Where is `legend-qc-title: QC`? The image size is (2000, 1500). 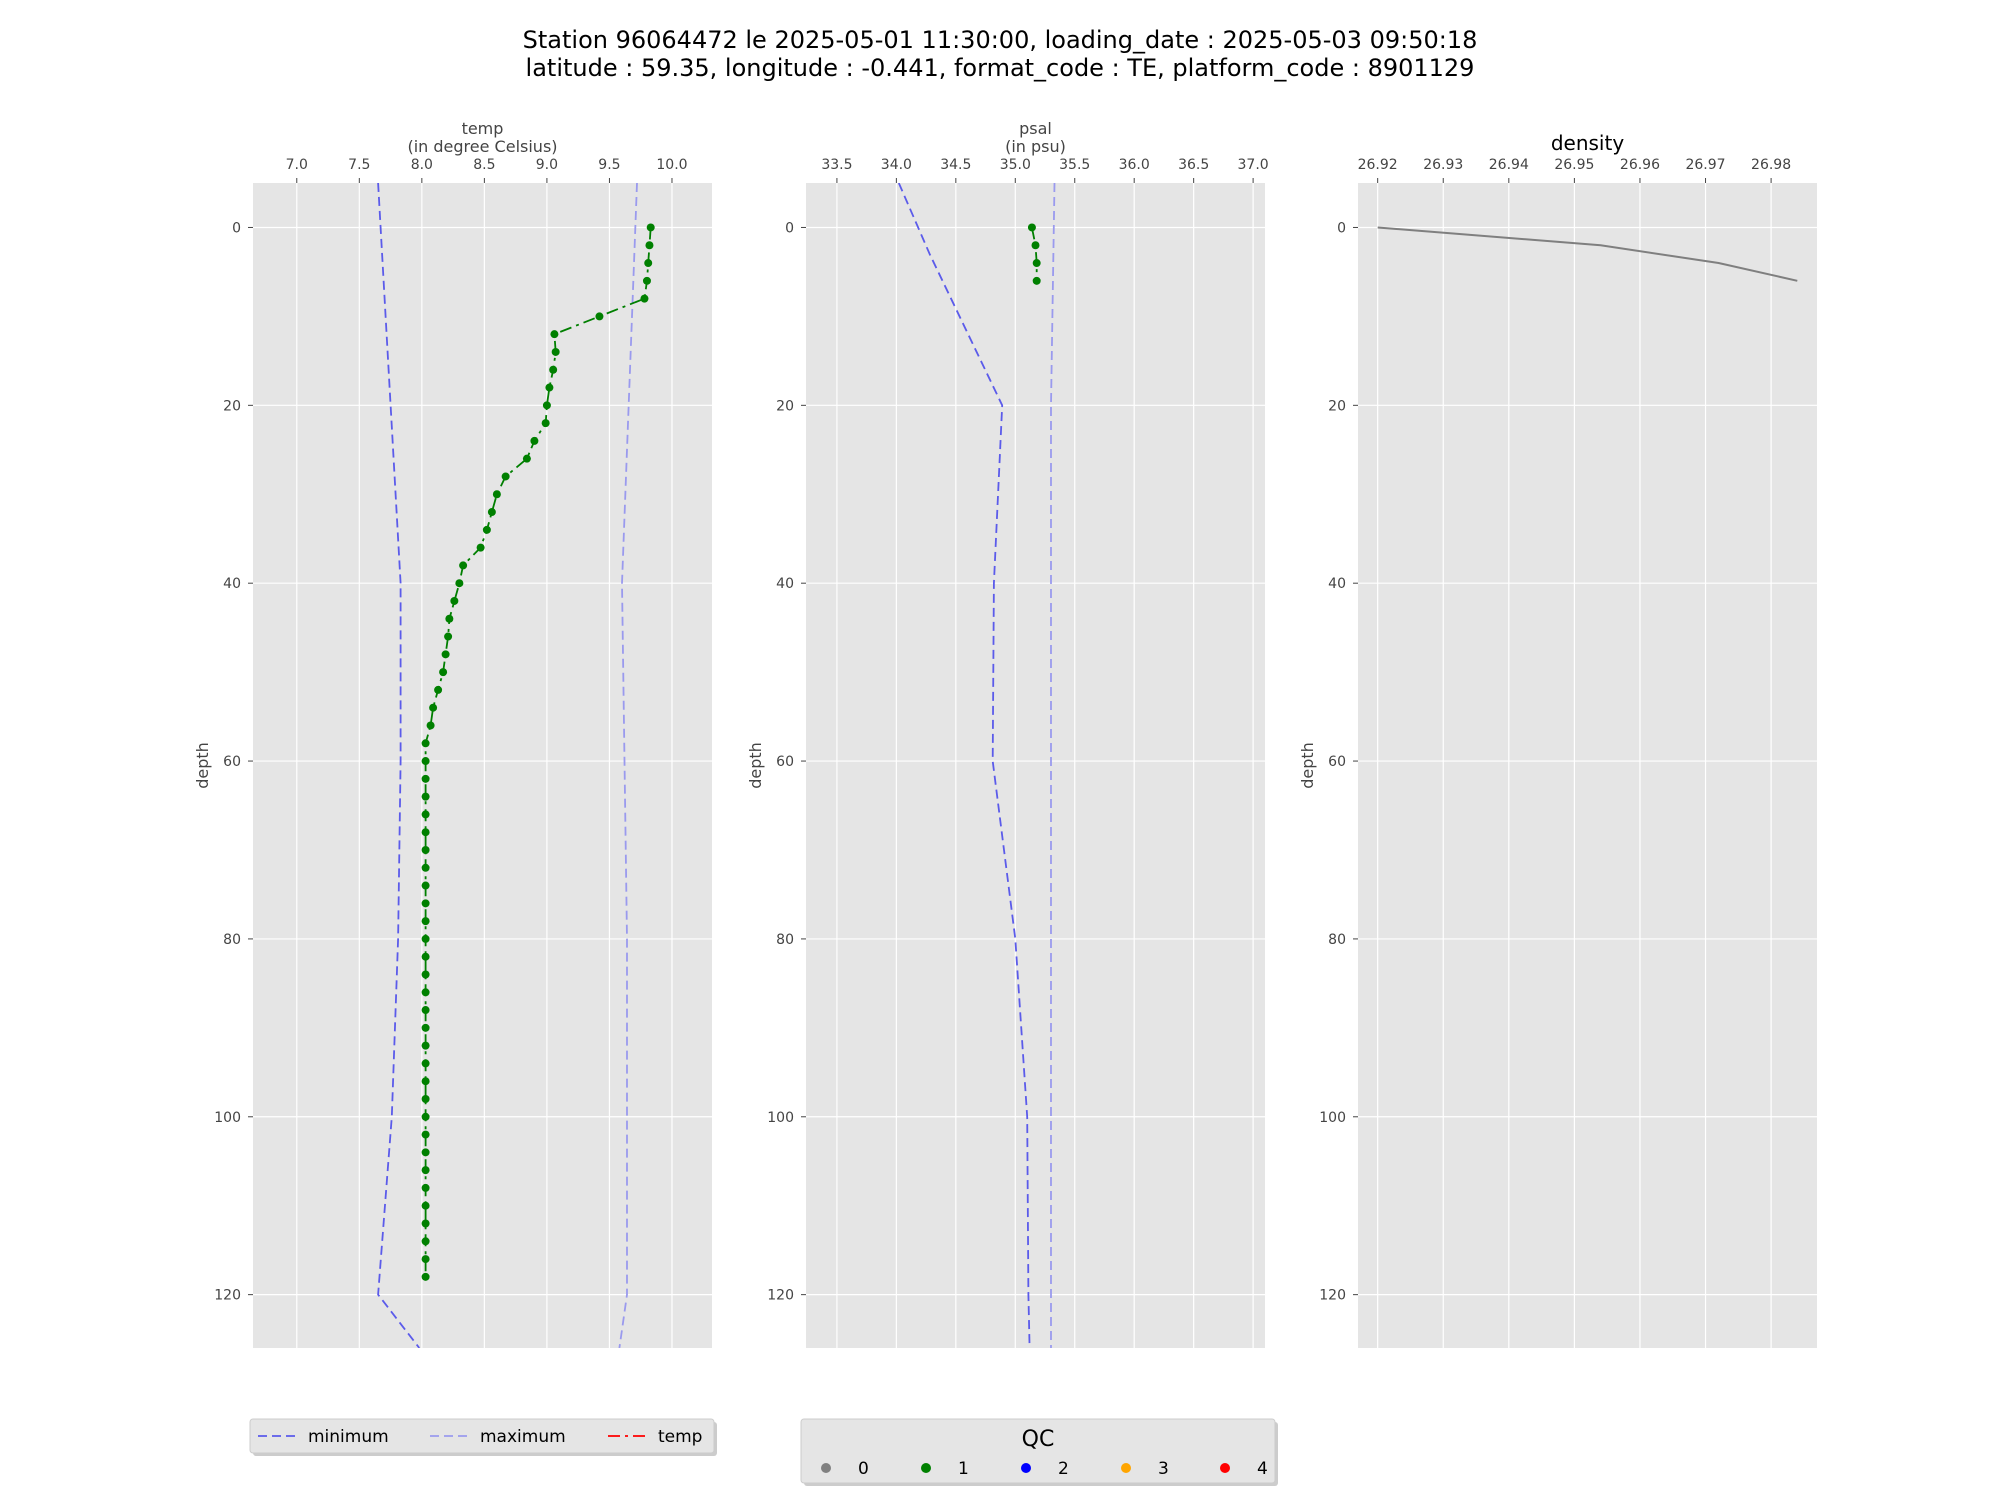 legend-qc-title: QC is located at coordinates (1038, 1439).